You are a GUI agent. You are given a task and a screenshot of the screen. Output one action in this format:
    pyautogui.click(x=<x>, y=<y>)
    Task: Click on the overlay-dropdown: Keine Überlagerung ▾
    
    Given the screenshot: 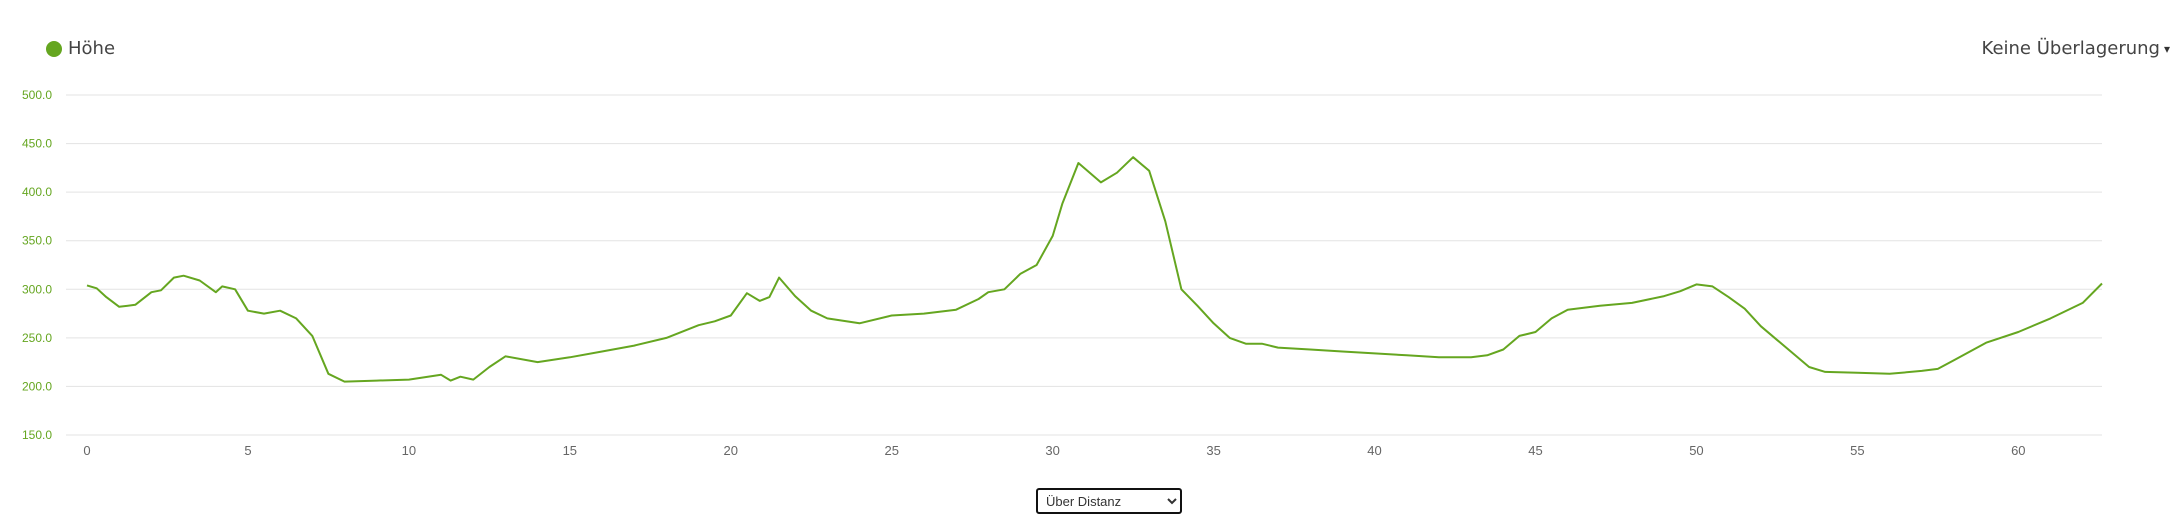 What is the action you would take?
    pyautogui.click(x=2076, y=48)
    